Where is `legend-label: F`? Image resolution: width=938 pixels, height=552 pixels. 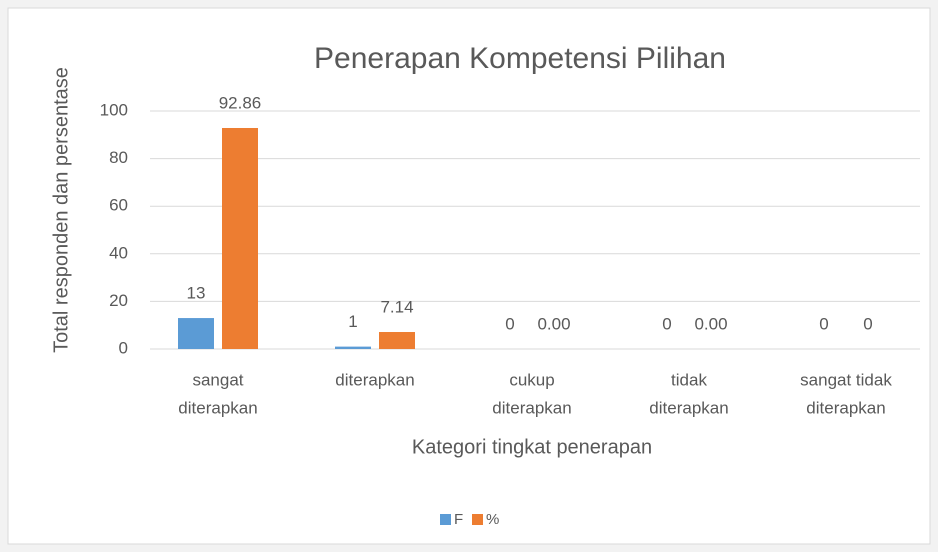 legend-label: F is located at coordinates (458, 519).